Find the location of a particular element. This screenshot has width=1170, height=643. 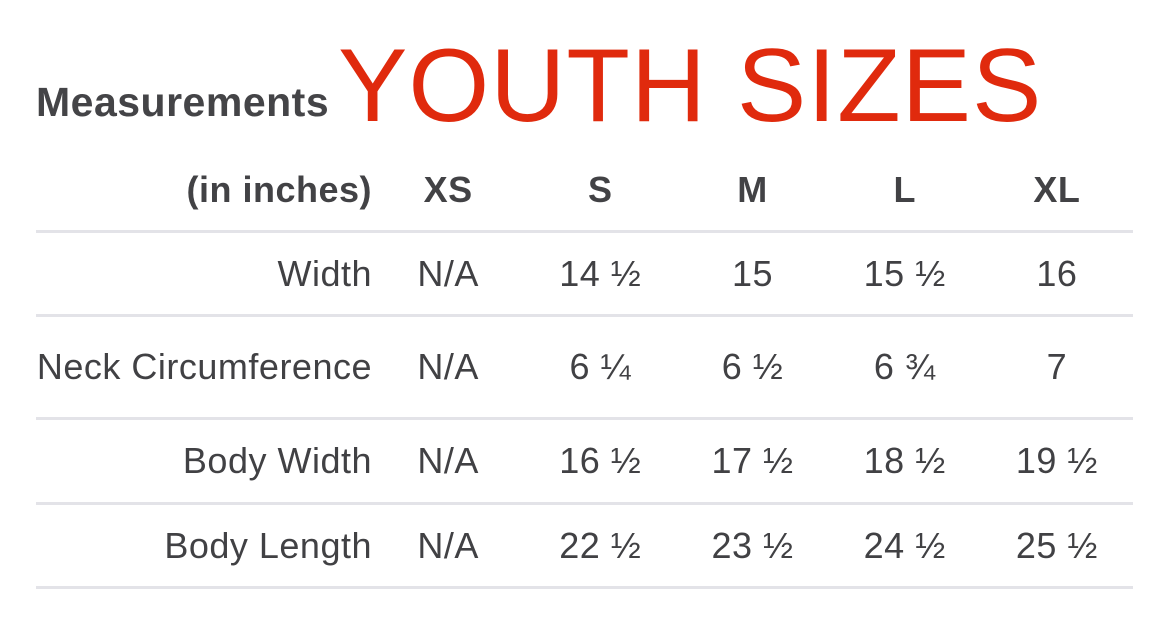

column-header-xl: XL is located at coordinates (1057, 190).